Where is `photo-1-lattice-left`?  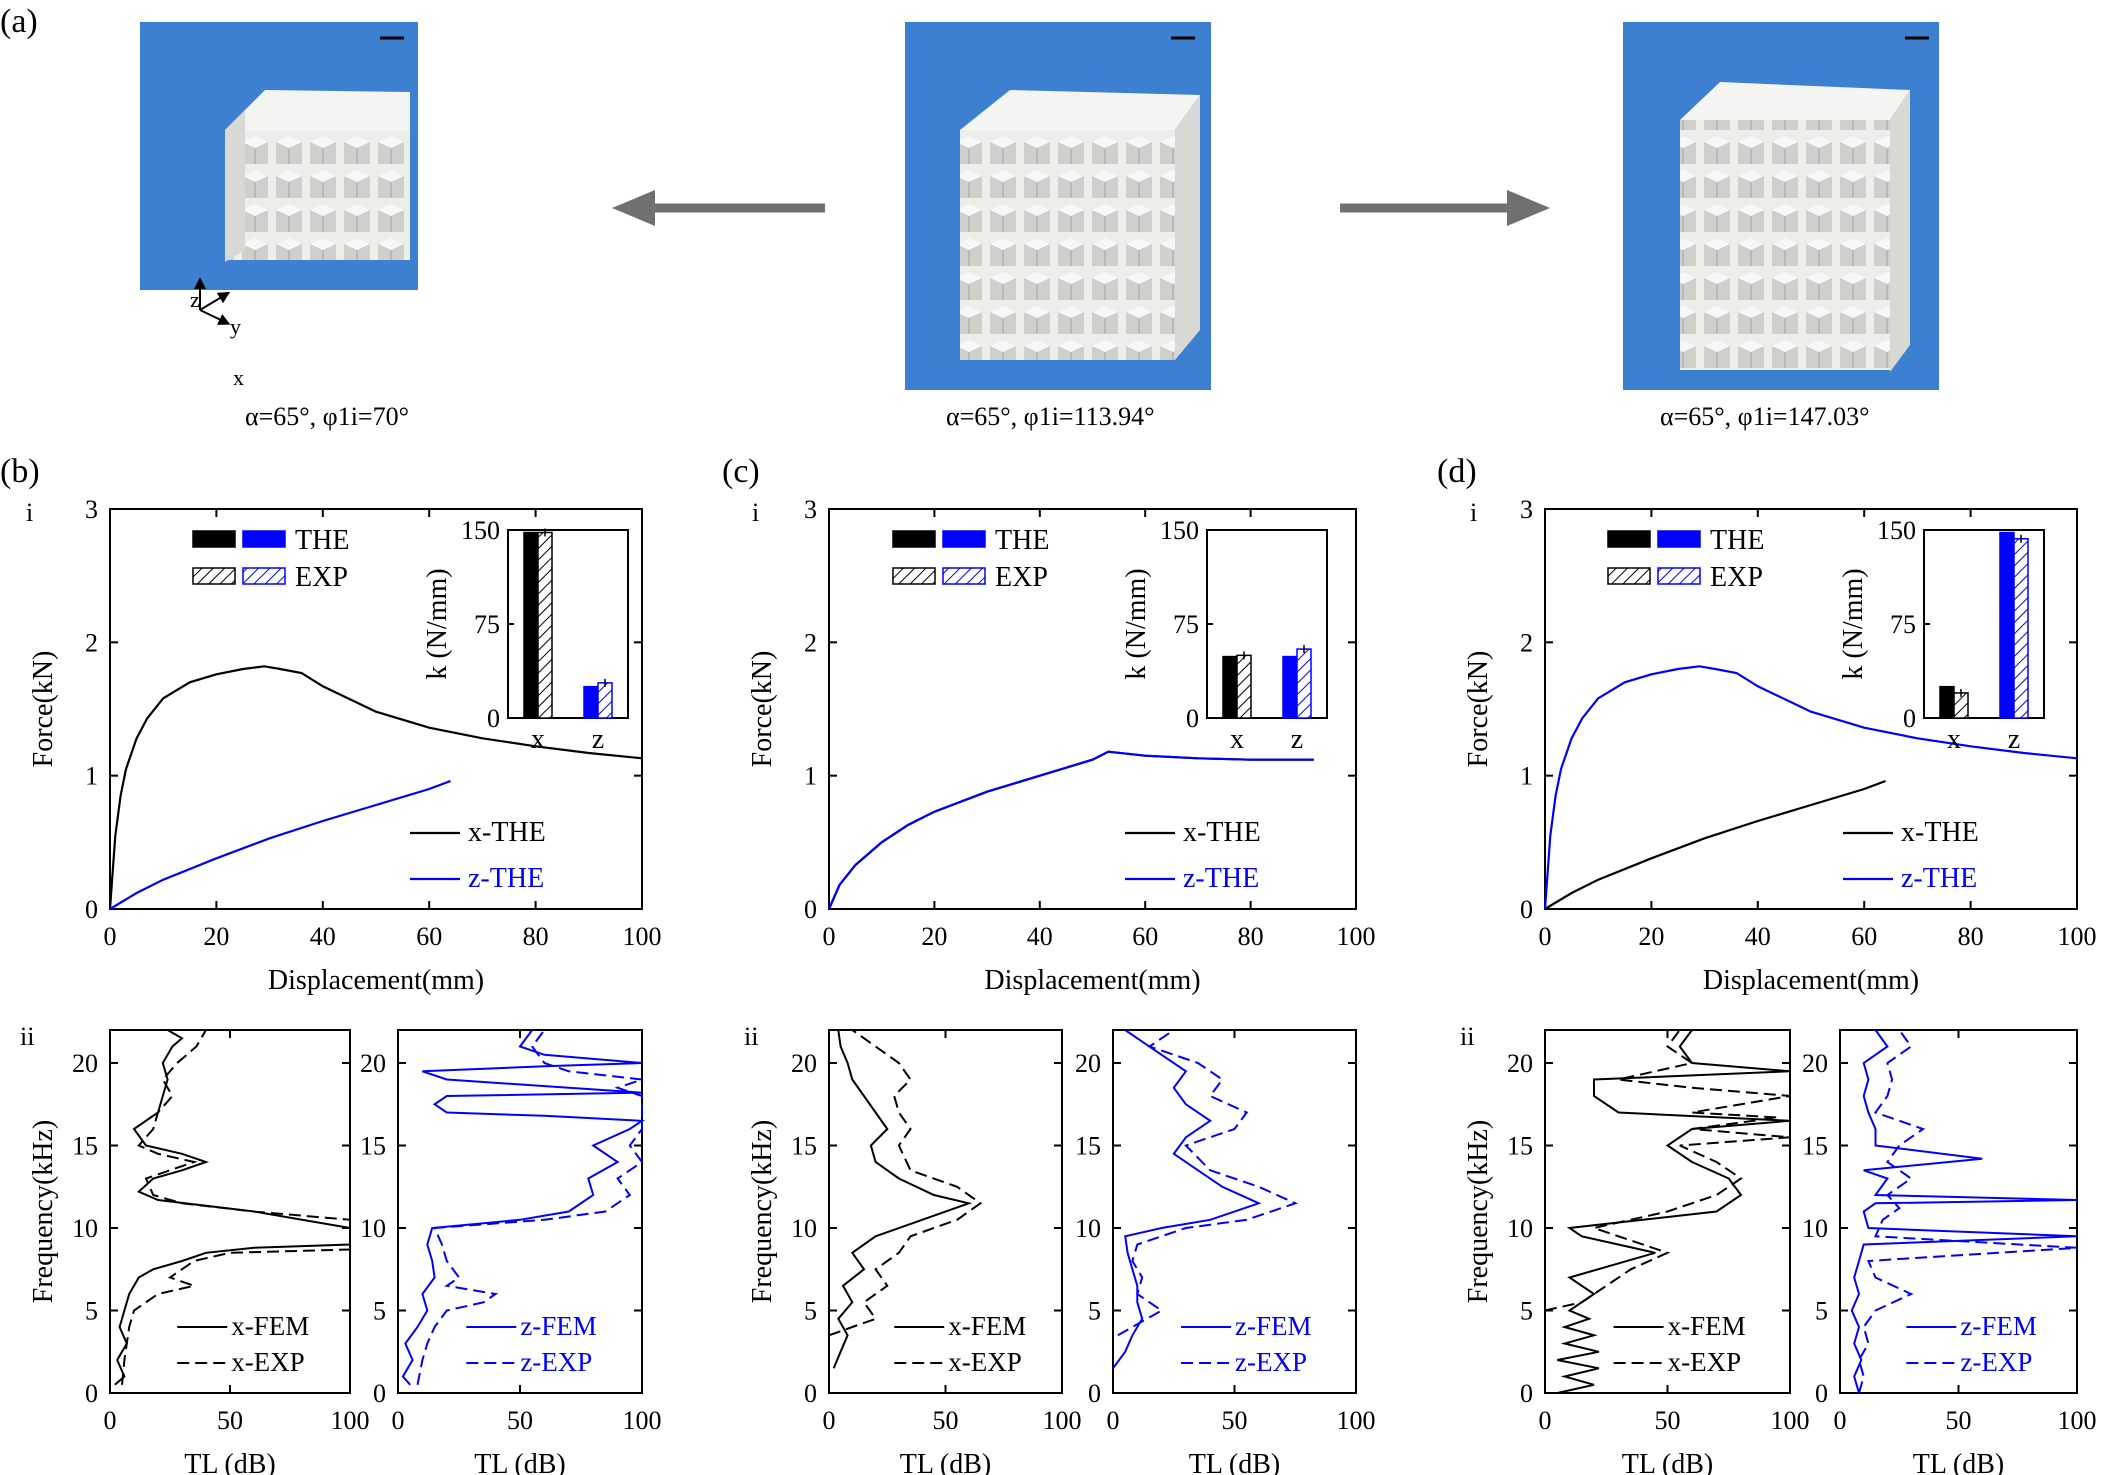
photo-1-lattice-left is located at coordinates (235, 186).